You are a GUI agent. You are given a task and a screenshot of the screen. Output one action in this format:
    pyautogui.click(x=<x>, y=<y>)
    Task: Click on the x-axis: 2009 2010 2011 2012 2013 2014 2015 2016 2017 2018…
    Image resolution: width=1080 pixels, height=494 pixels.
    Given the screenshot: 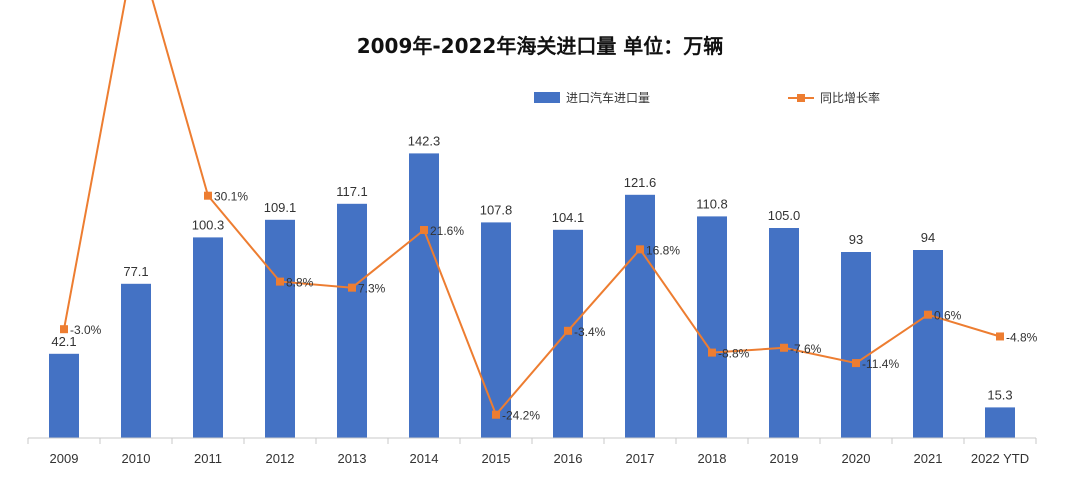 What is the action you would take?
    pyautogui.click(x=532, y=451)
    